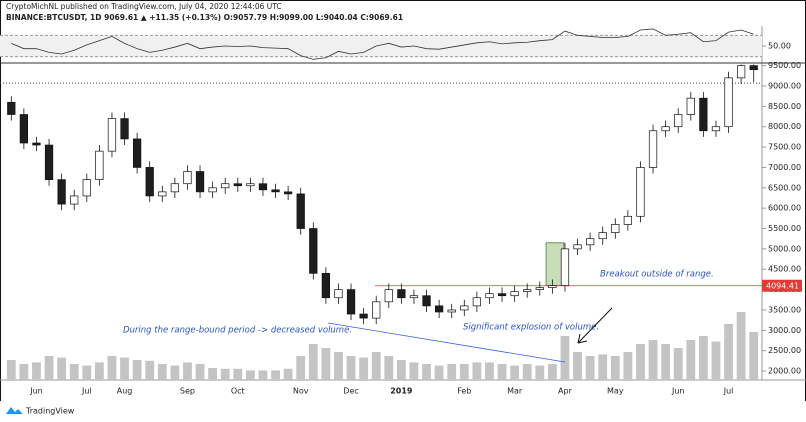  I want to click on rsi-line, so click(382, 44).